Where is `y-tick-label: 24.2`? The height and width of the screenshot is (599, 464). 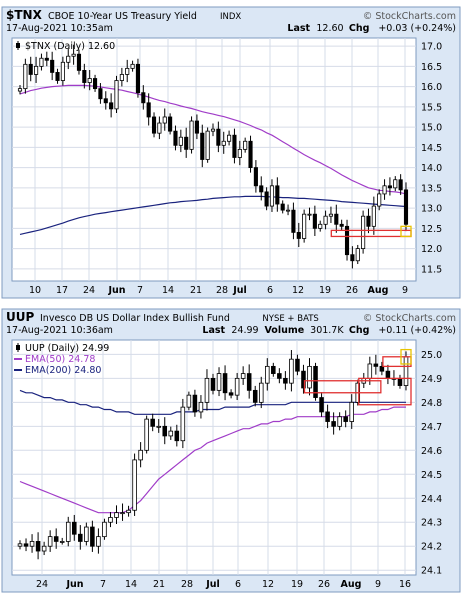
y-tick-label: 24.2 is located at coordinates (431, 547).